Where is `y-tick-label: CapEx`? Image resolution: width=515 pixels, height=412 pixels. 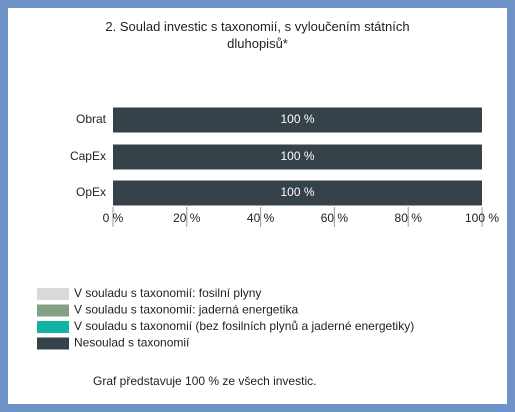 y-tick-label: CapEx is located at coordinates (88, 156).